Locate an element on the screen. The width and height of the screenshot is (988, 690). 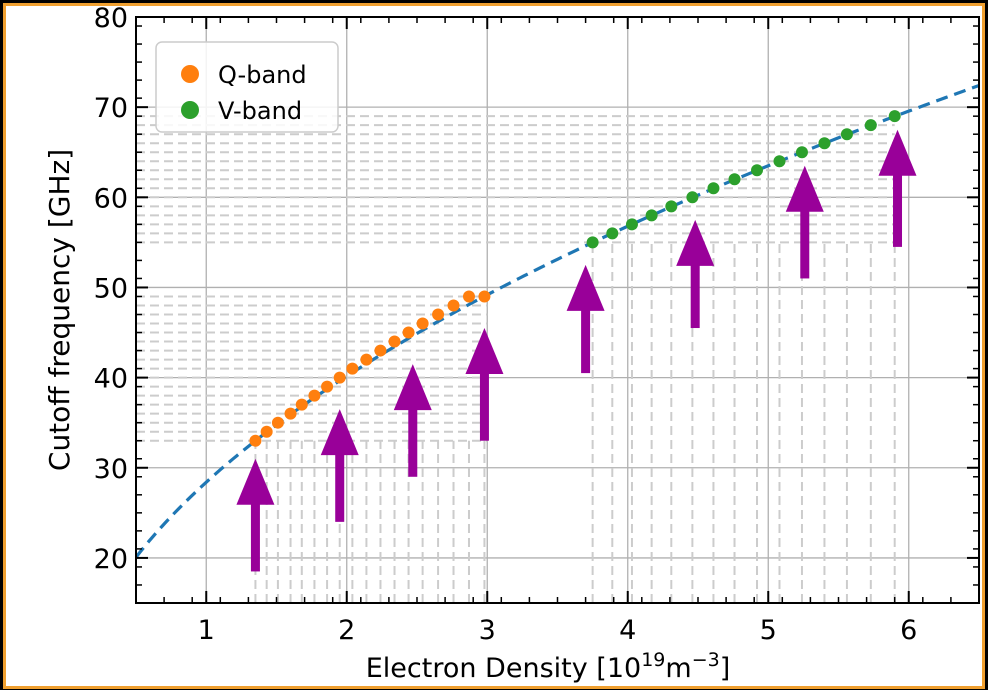
y-tick-label: 40 is located at coordinates (111, 379).